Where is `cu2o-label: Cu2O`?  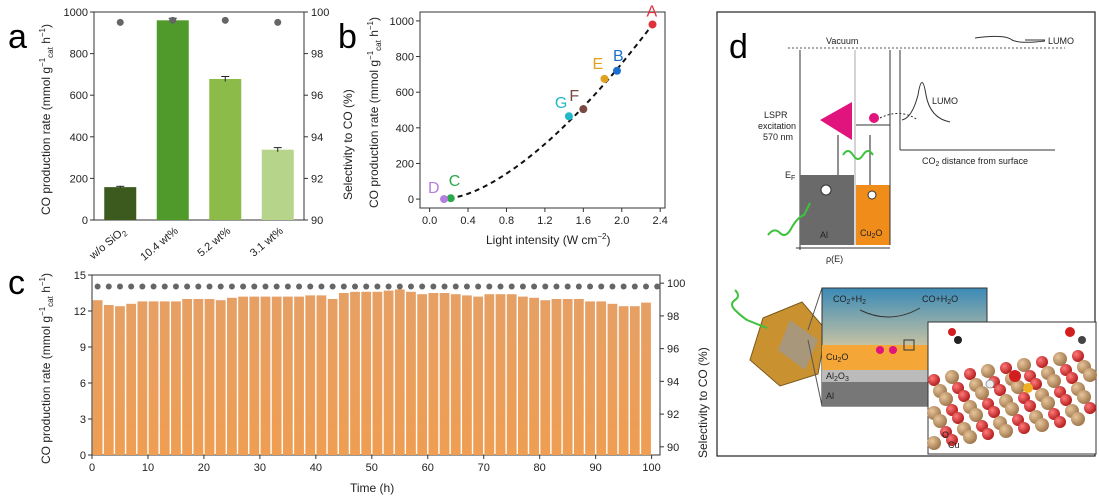 cu2o-label: Cu2O is located at coordinates (871, 234).